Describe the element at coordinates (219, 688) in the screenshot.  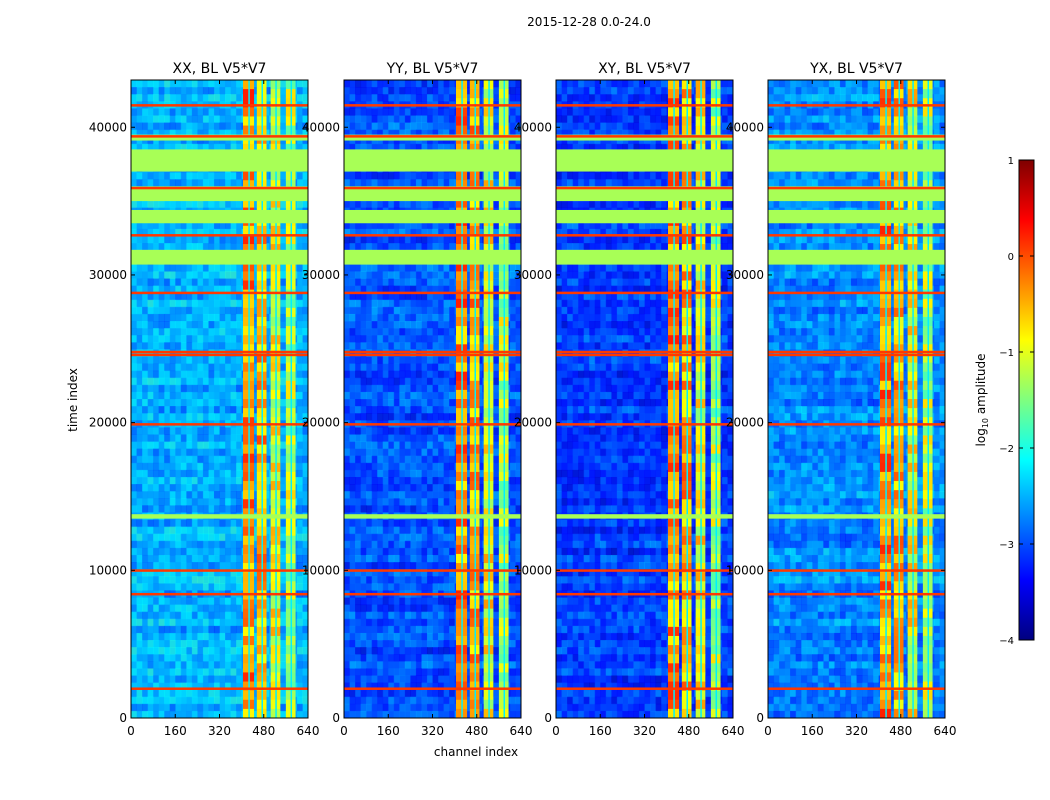
I see `rfi-time-line` at that location.